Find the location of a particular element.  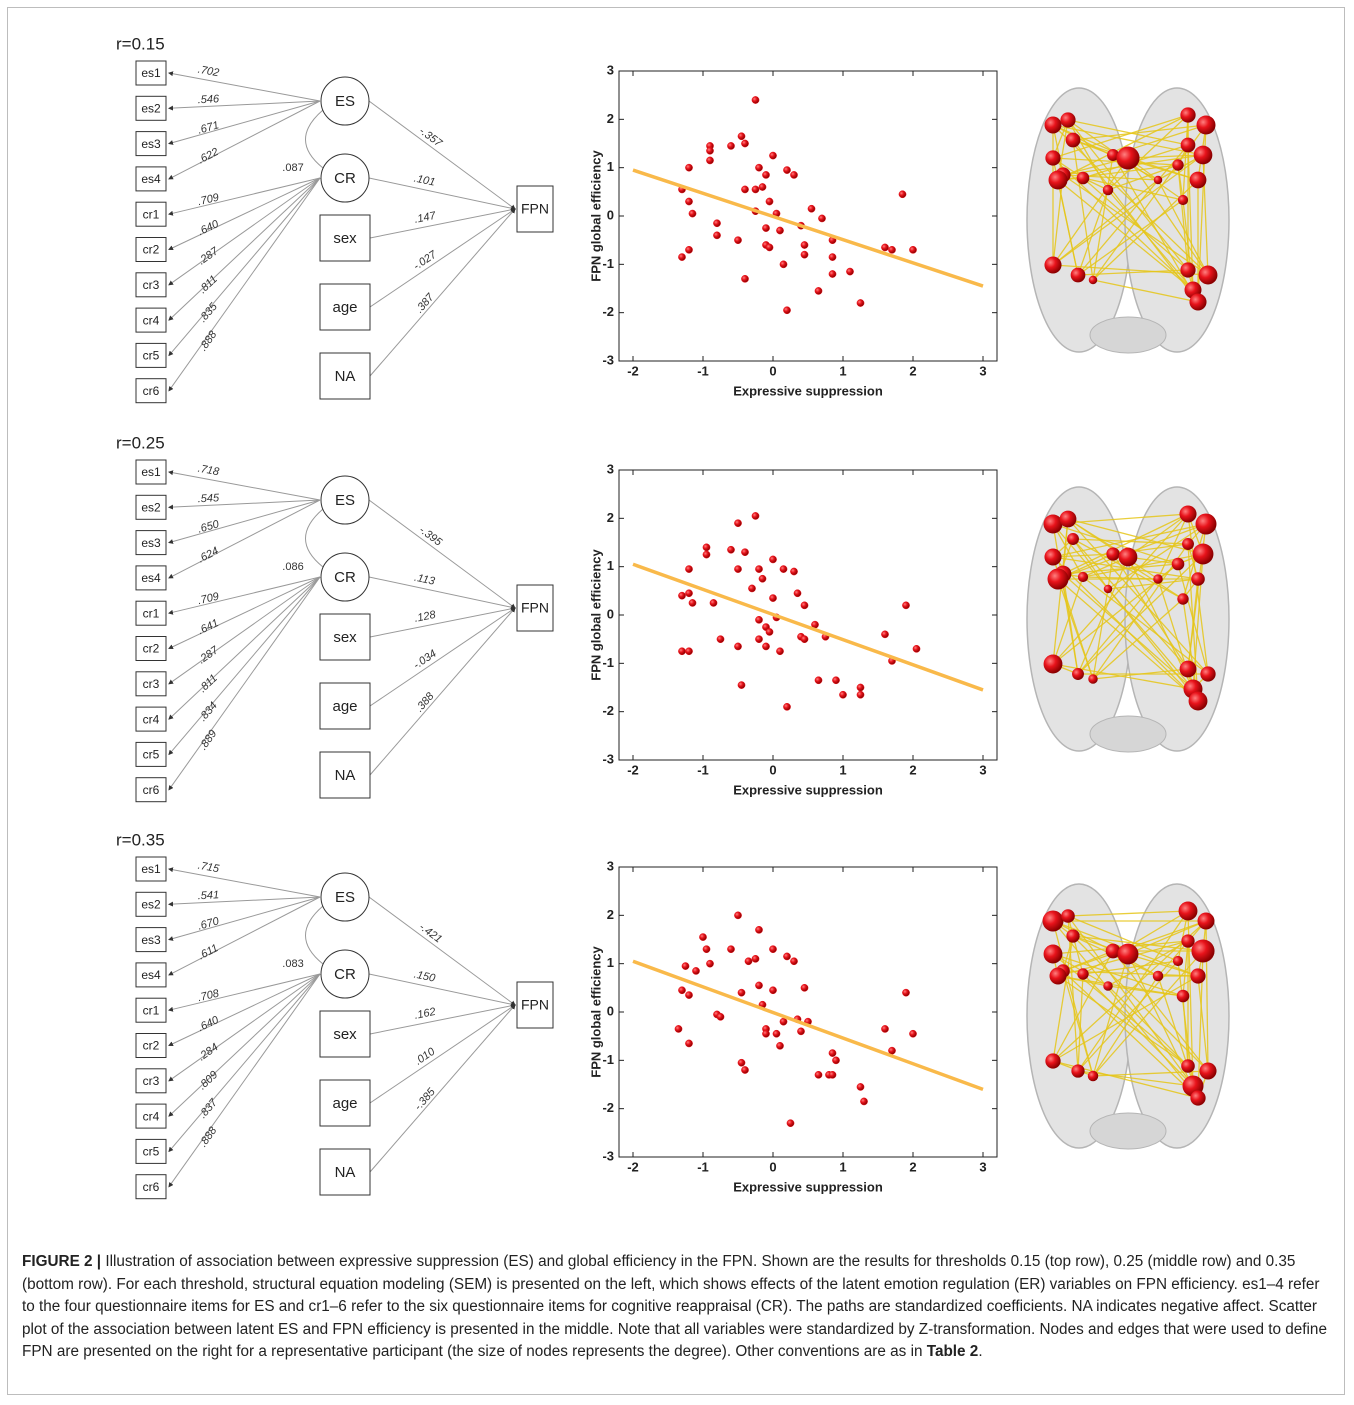

item-label: cr2 is located at coordinates (151, 649).